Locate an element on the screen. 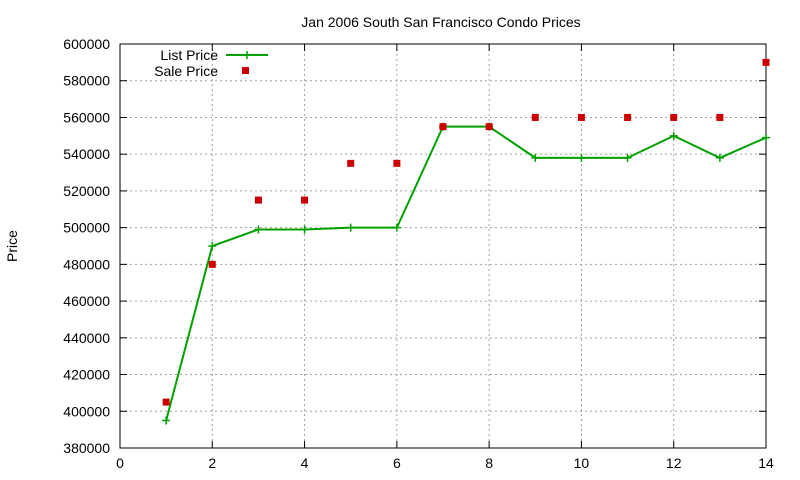 Image resolution: width=800 pixels, height=480 pixels. x-tick-label: 0 is located at coordinates (120, 463).